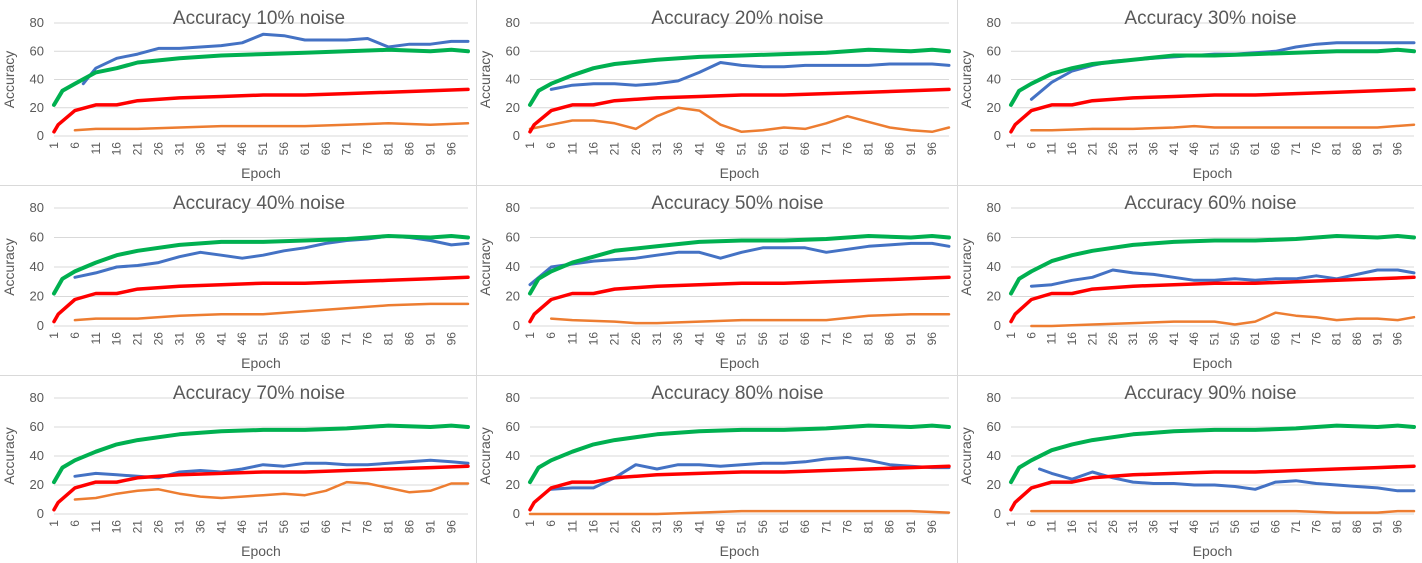 This screenshot has width=1422, height=563. Describe the element at coordinates (1153, 149) in the screenshot. I see `x-tick-label: 36` at that location.